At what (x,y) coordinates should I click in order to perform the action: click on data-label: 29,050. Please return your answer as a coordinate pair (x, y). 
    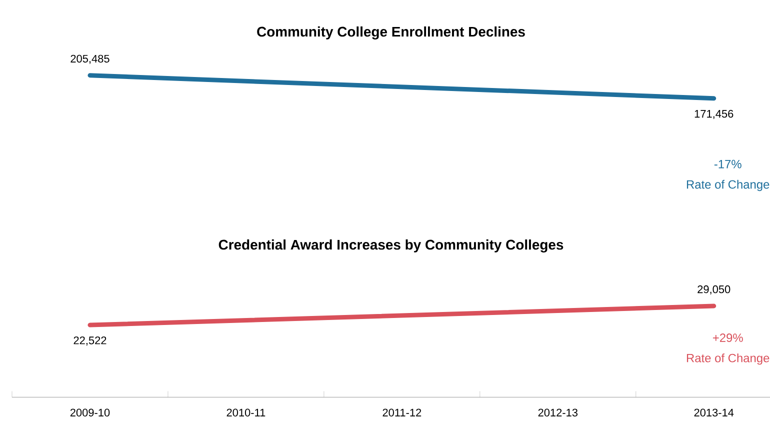
    Looking at the image, I should click on (714, 289).